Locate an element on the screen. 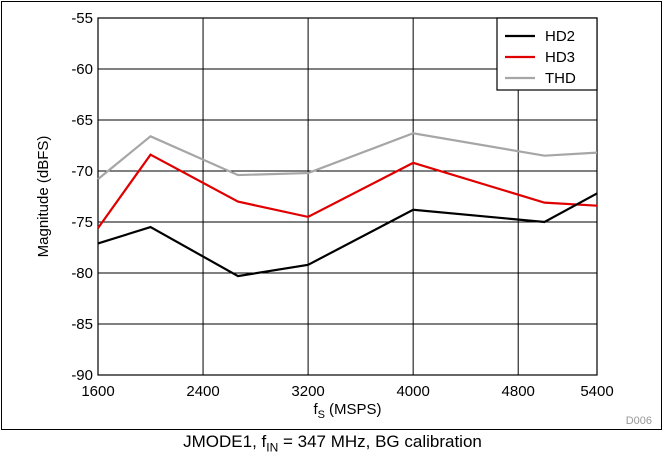  x-tick-label: 2400 is located at coordinates (202, 391).